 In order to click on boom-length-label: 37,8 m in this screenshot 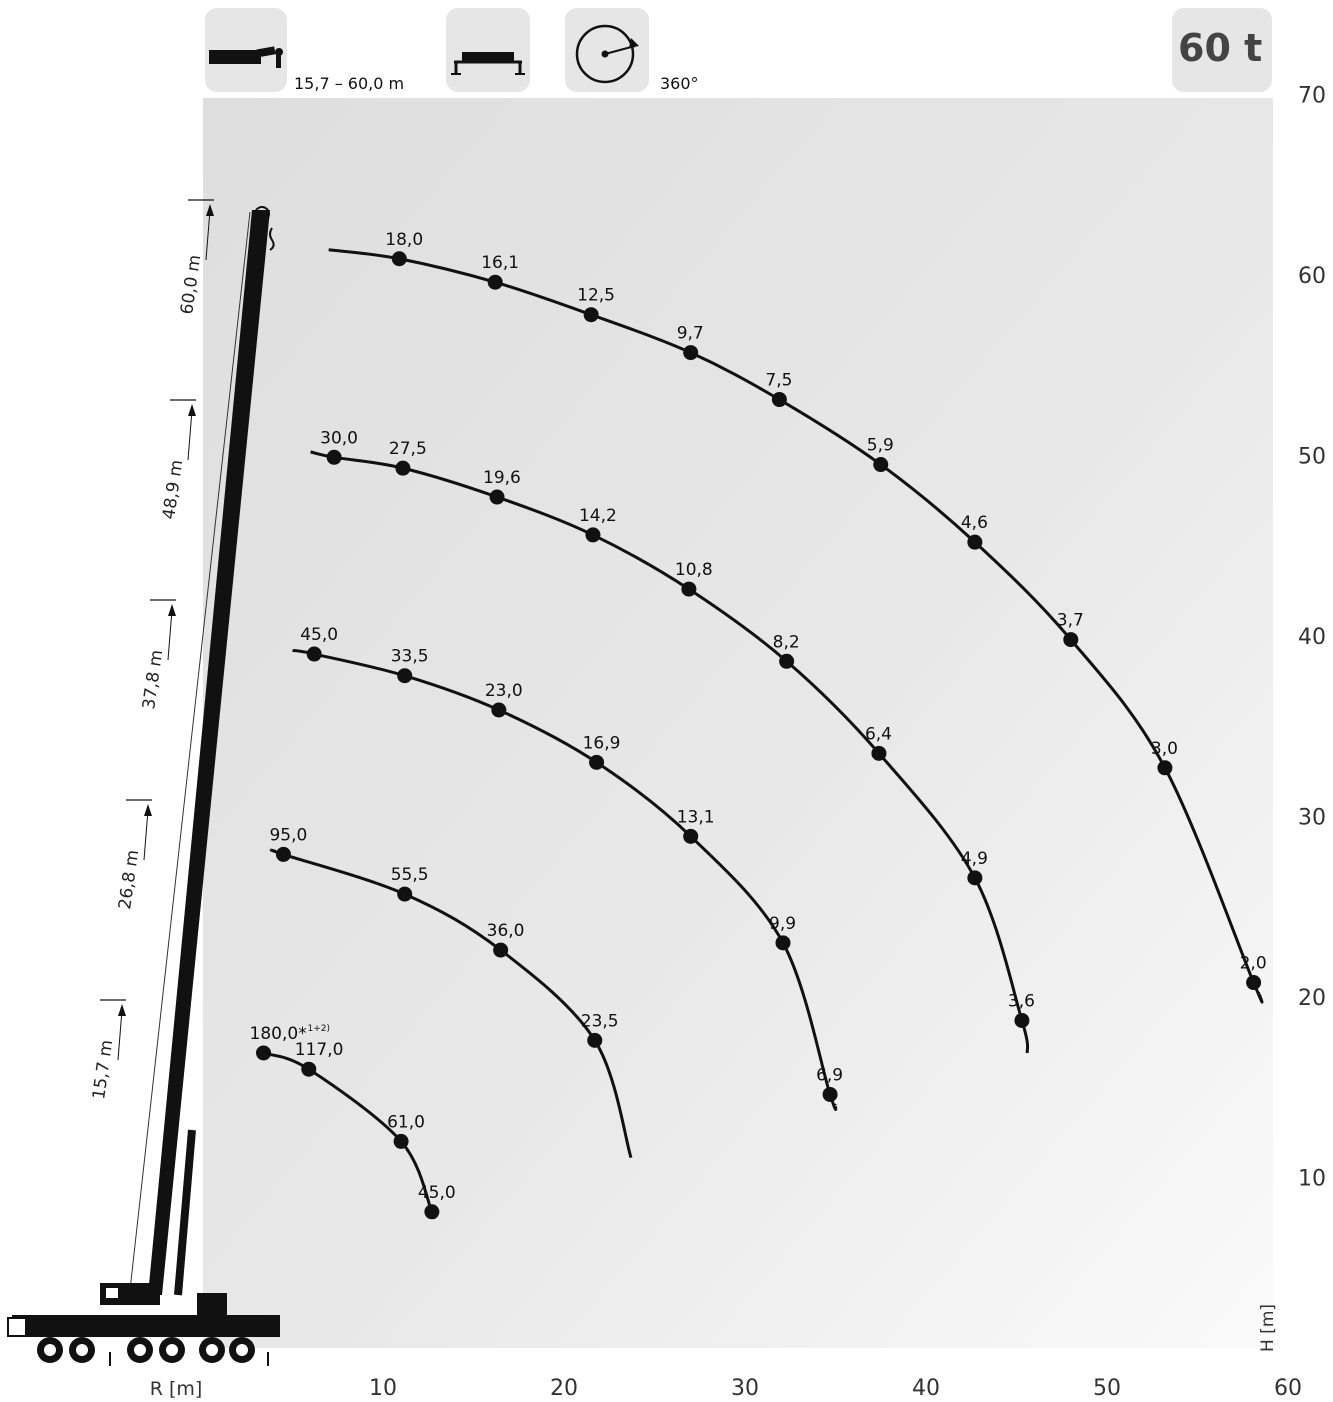, I will do `click(153, 680)`.